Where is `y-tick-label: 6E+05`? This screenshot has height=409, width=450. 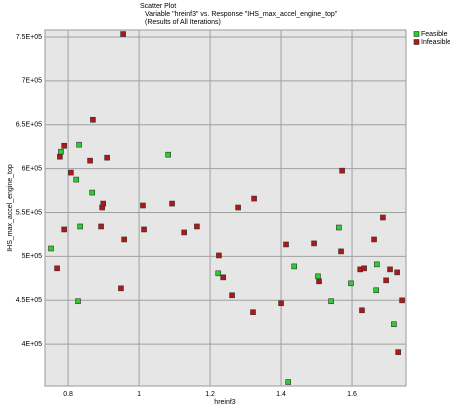
y-tick-label: 6E+05 is located at coordinates (32, 168).